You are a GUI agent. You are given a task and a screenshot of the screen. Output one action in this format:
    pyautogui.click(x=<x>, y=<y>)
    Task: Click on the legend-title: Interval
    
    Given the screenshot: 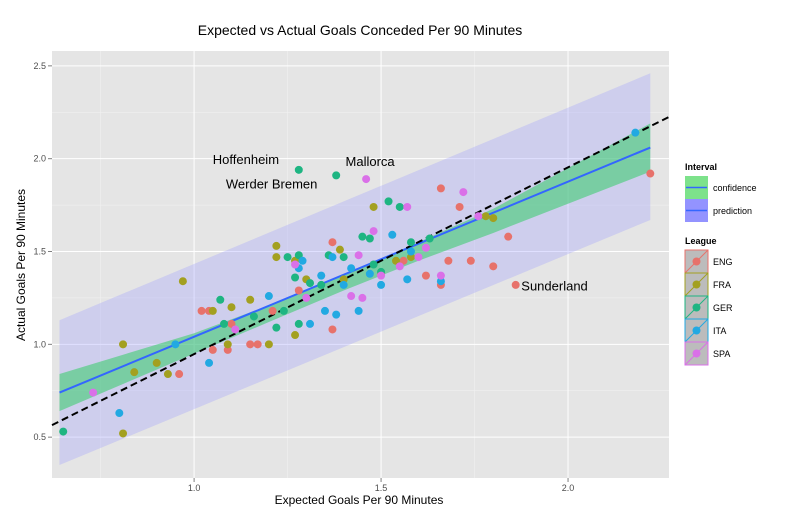 What is the action you would take?
    pyautogui.click(x=701, y=167)
    